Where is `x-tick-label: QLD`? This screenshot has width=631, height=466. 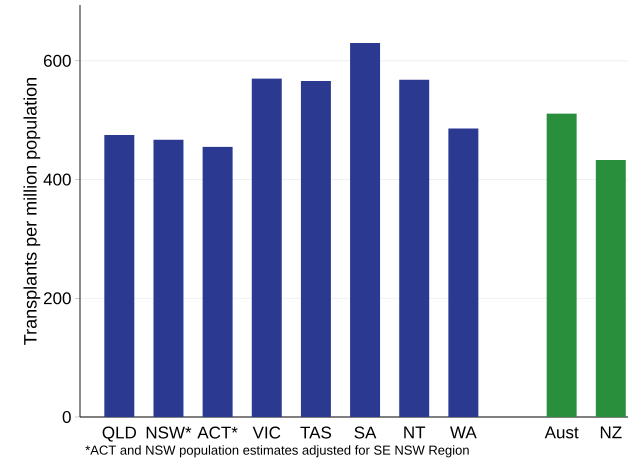
x-tick-label: QLD is located at coordinates (119, 434).